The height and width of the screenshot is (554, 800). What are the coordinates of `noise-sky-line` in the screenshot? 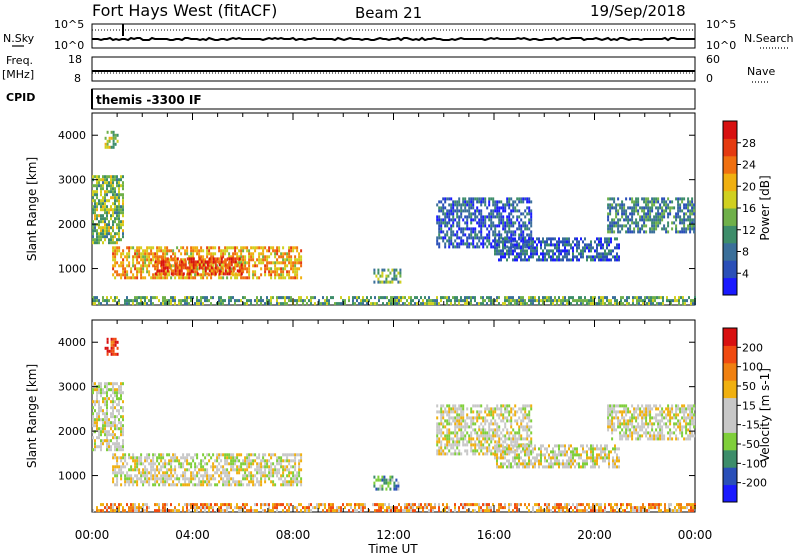 It's located at (393, 39).